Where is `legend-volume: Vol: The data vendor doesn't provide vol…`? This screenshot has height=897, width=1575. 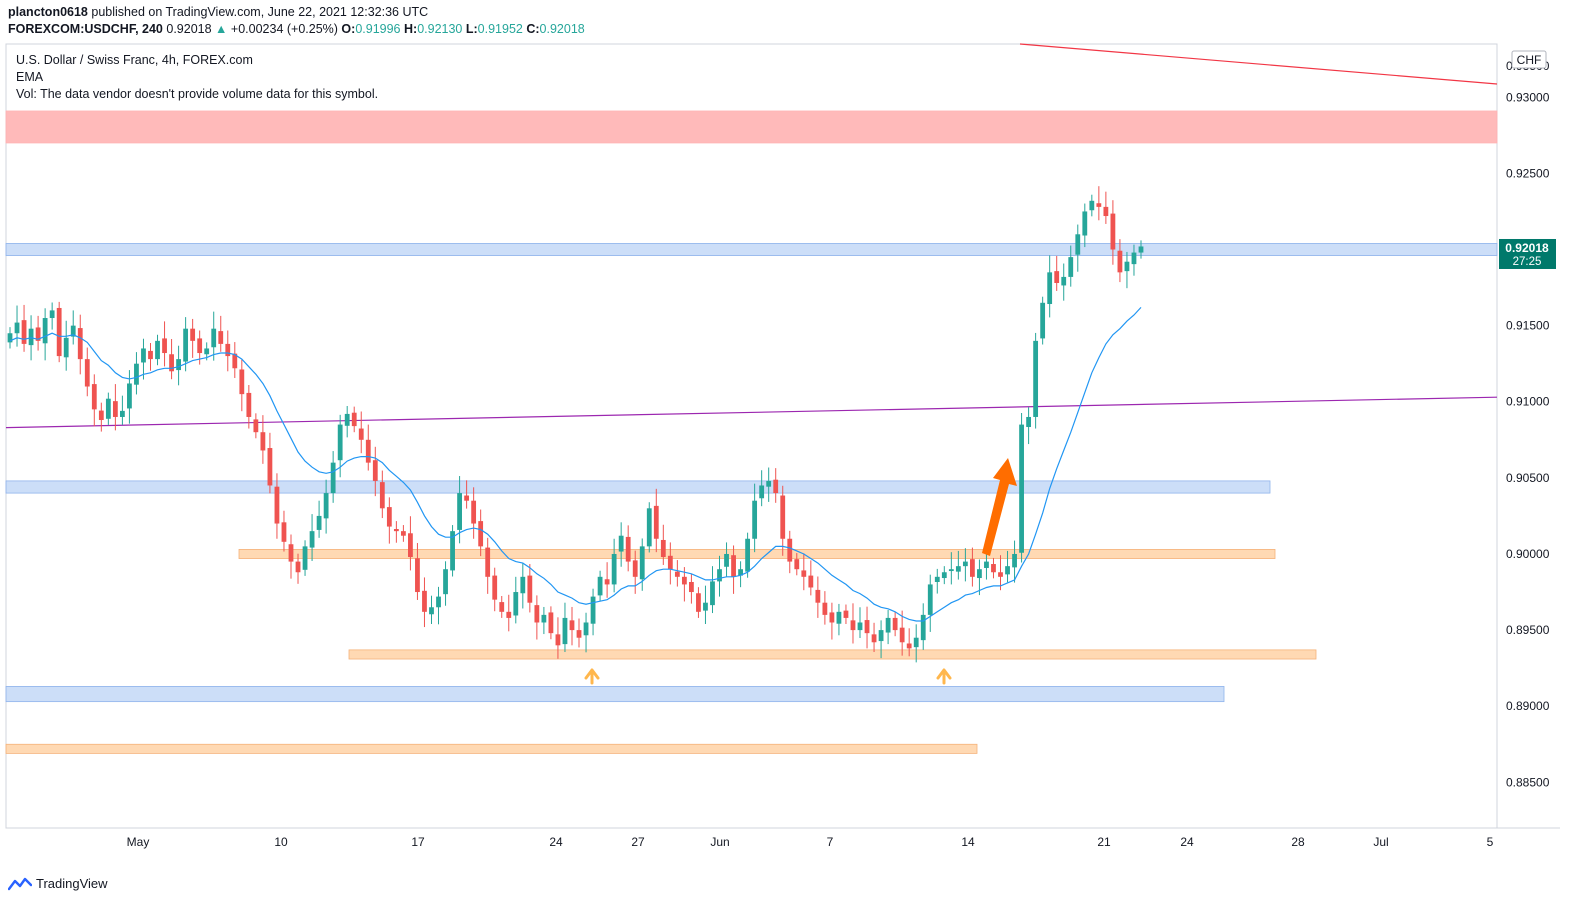
legend-volume: Vol: The data vendor doesn't provide vol… is located at coordinates (197, 94).